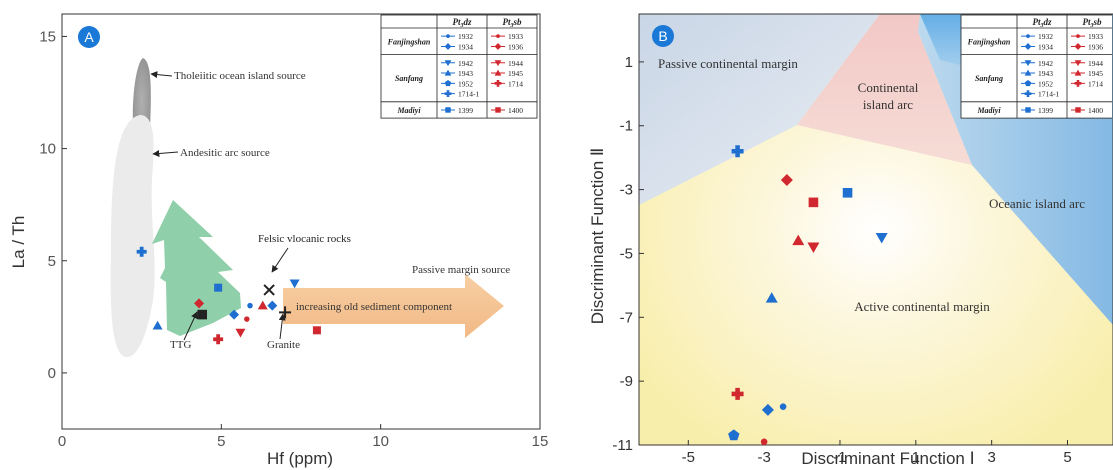 Image resolution: width=1113 pixels, height=470 pixels. What do you see at coordinates (52, 261) in the screenshot?
I see `panel-a-ytick-label: 5` at bounding box center [52, 261].